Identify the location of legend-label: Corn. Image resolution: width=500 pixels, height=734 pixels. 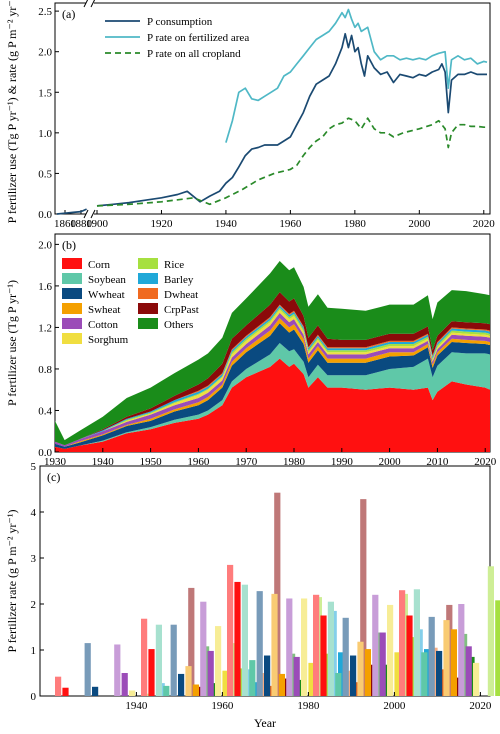
(99, 265).